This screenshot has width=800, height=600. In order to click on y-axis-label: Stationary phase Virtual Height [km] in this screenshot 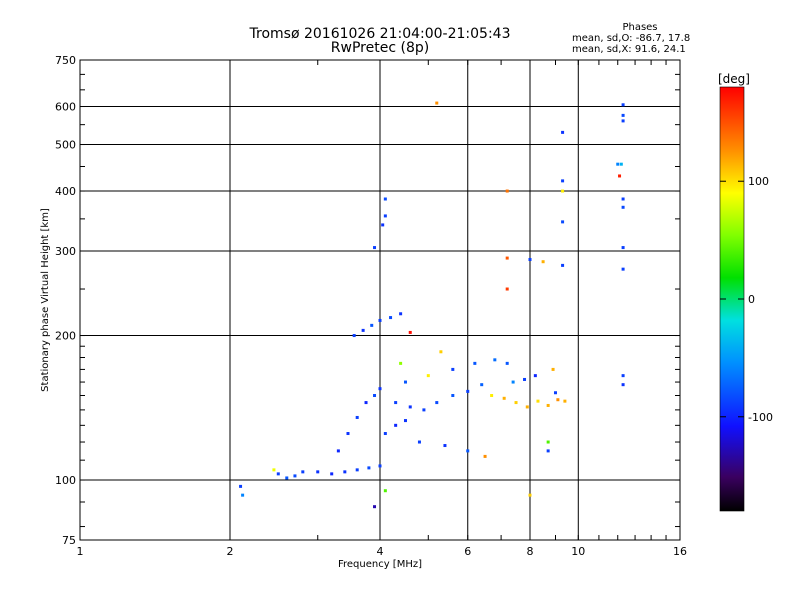, I will do `click(45, 300)`.